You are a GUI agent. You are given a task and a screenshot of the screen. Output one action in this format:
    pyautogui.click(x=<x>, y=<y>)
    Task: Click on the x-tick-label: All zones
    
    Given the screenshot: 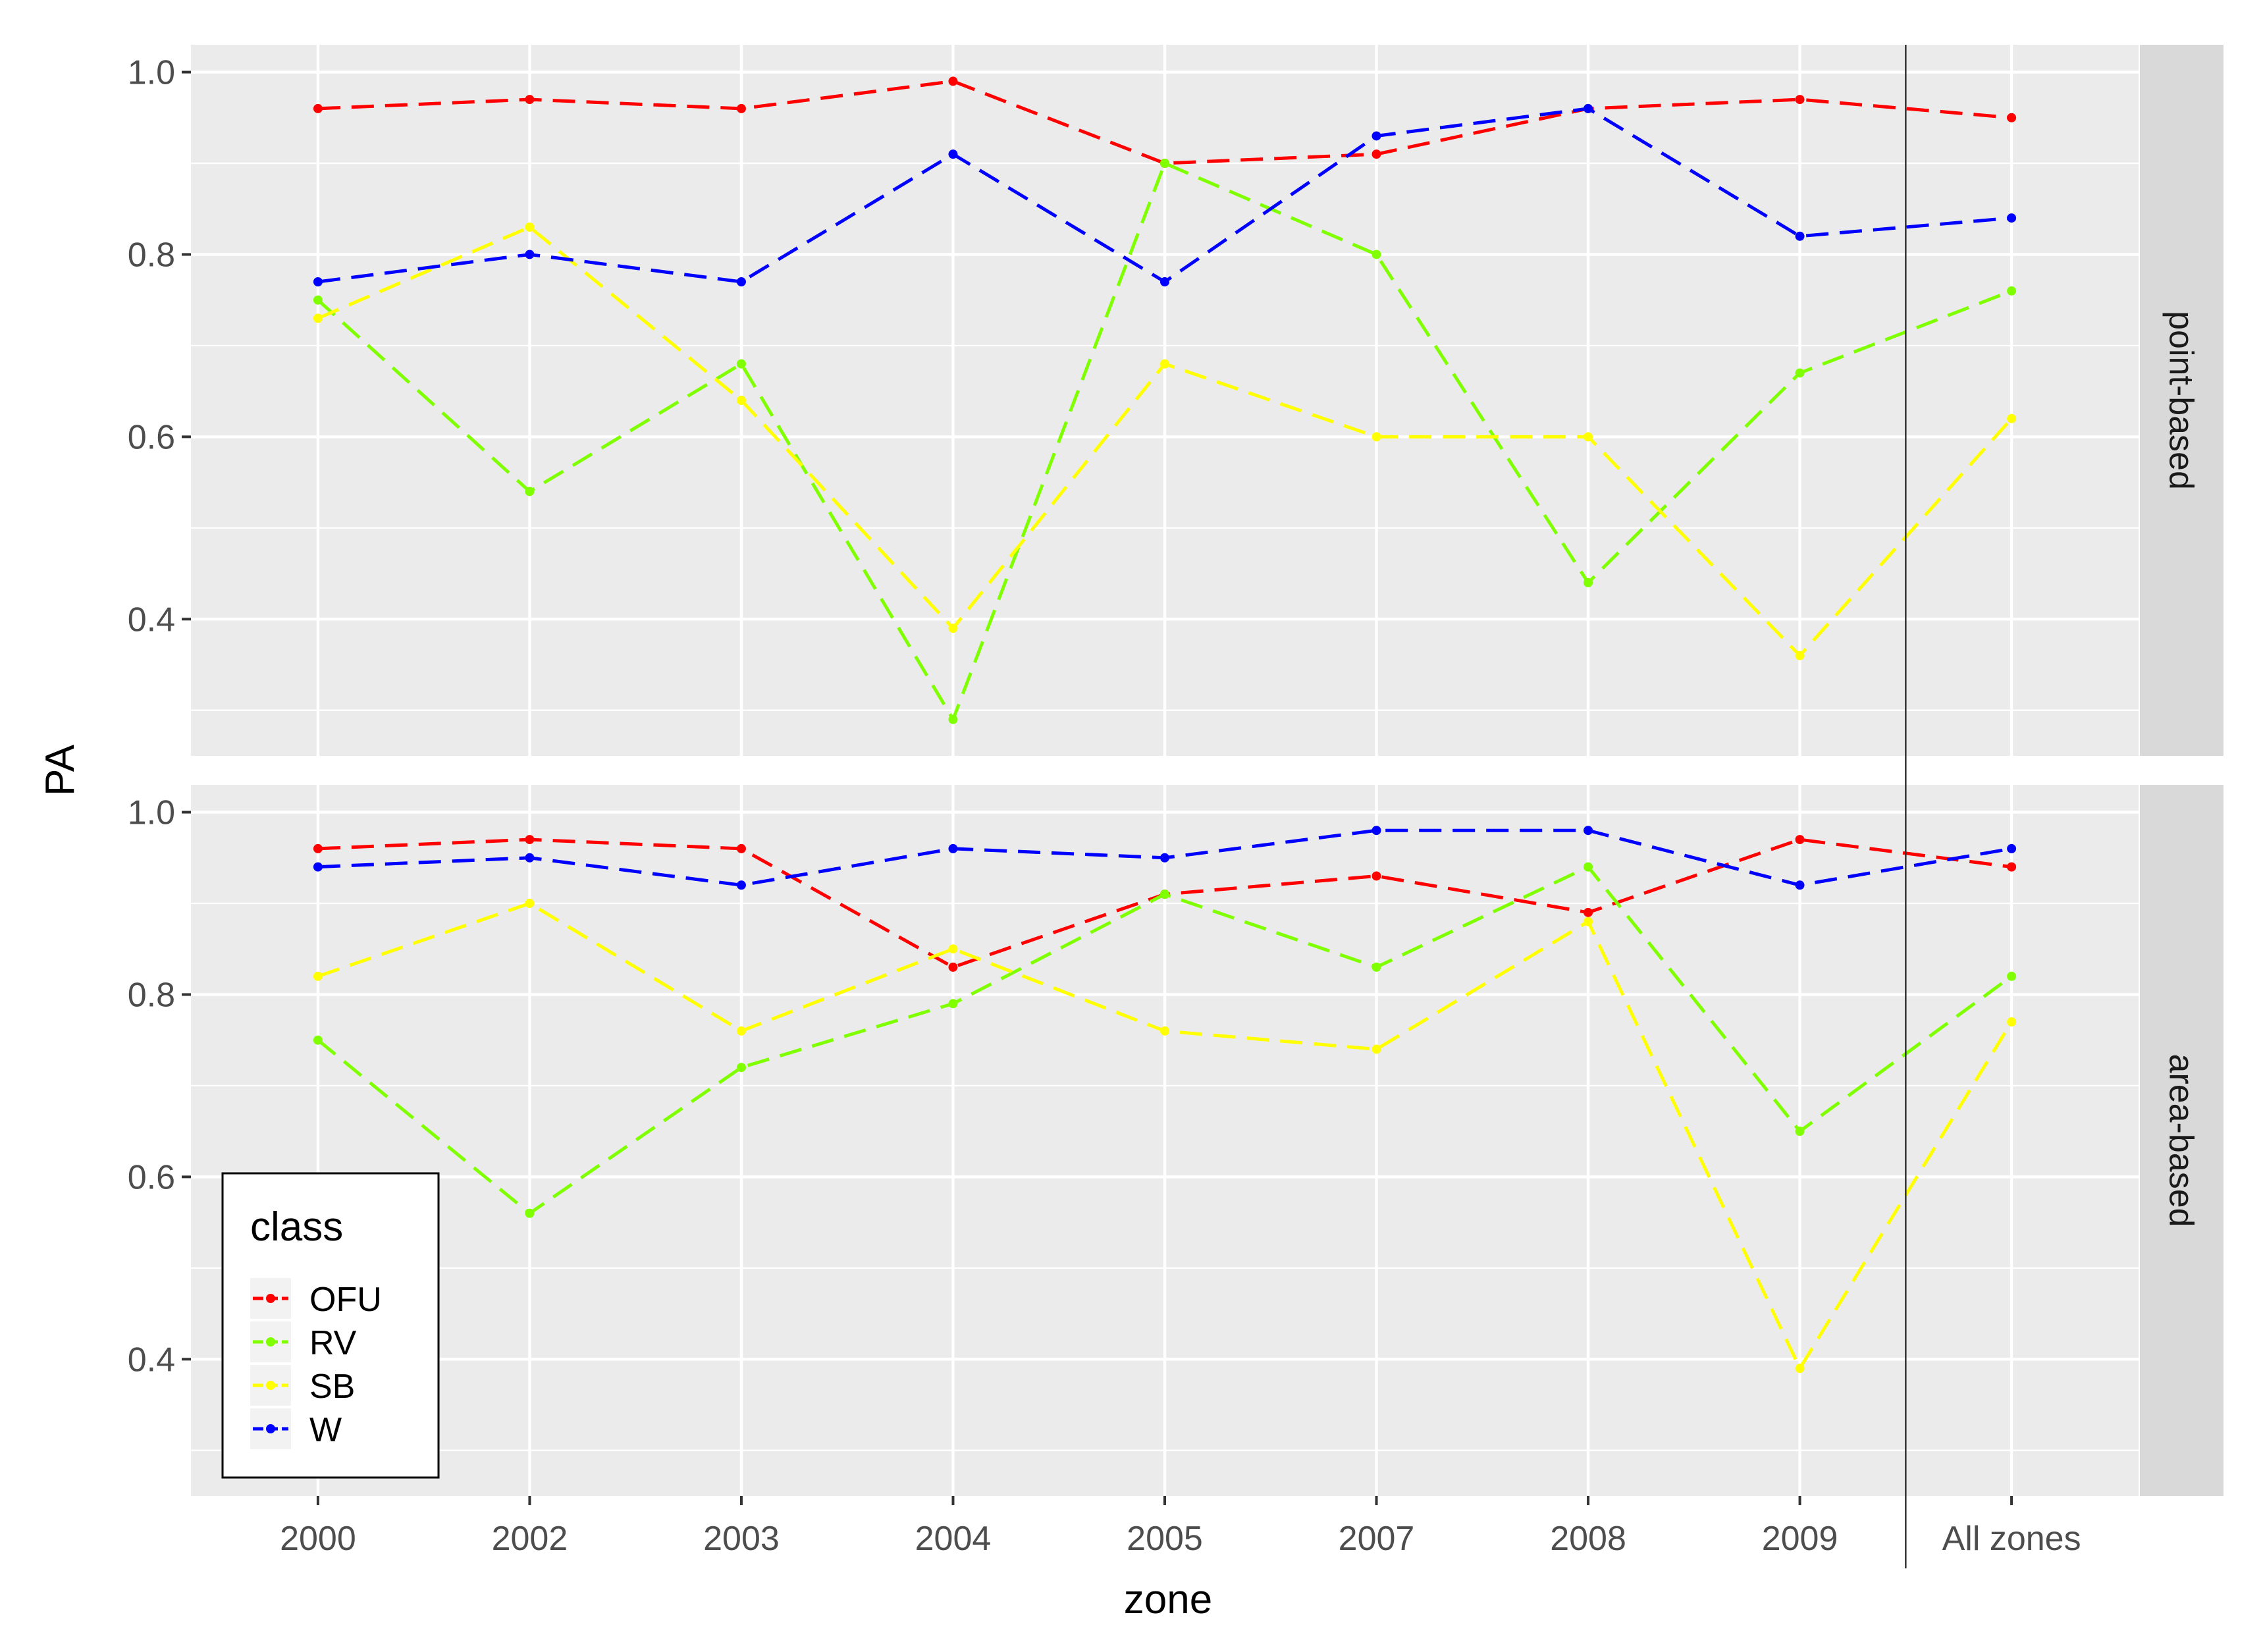 What is the action you would take?
    pyautogui.click(x=2011, y=1539)
    